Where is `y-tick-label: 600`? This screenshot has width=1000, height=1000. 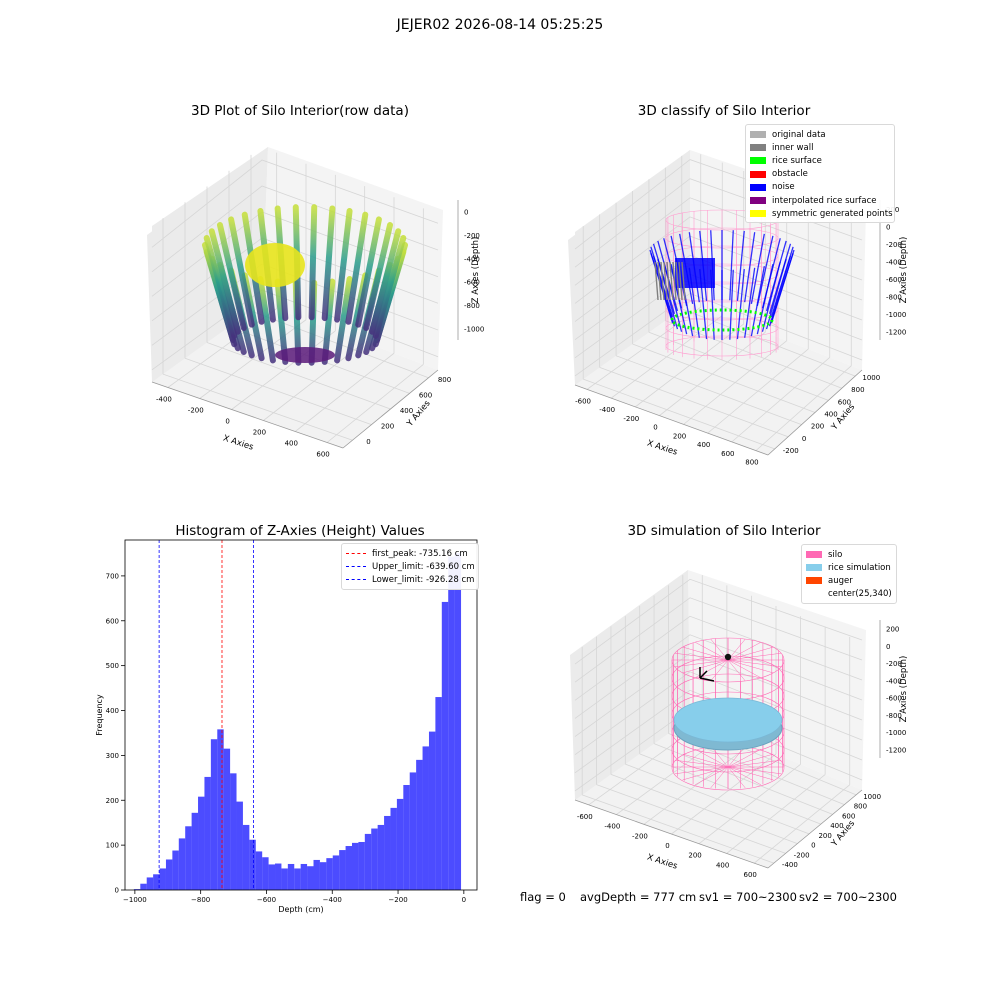 y-tick-label: 600 is located at coordinates (425, 395).